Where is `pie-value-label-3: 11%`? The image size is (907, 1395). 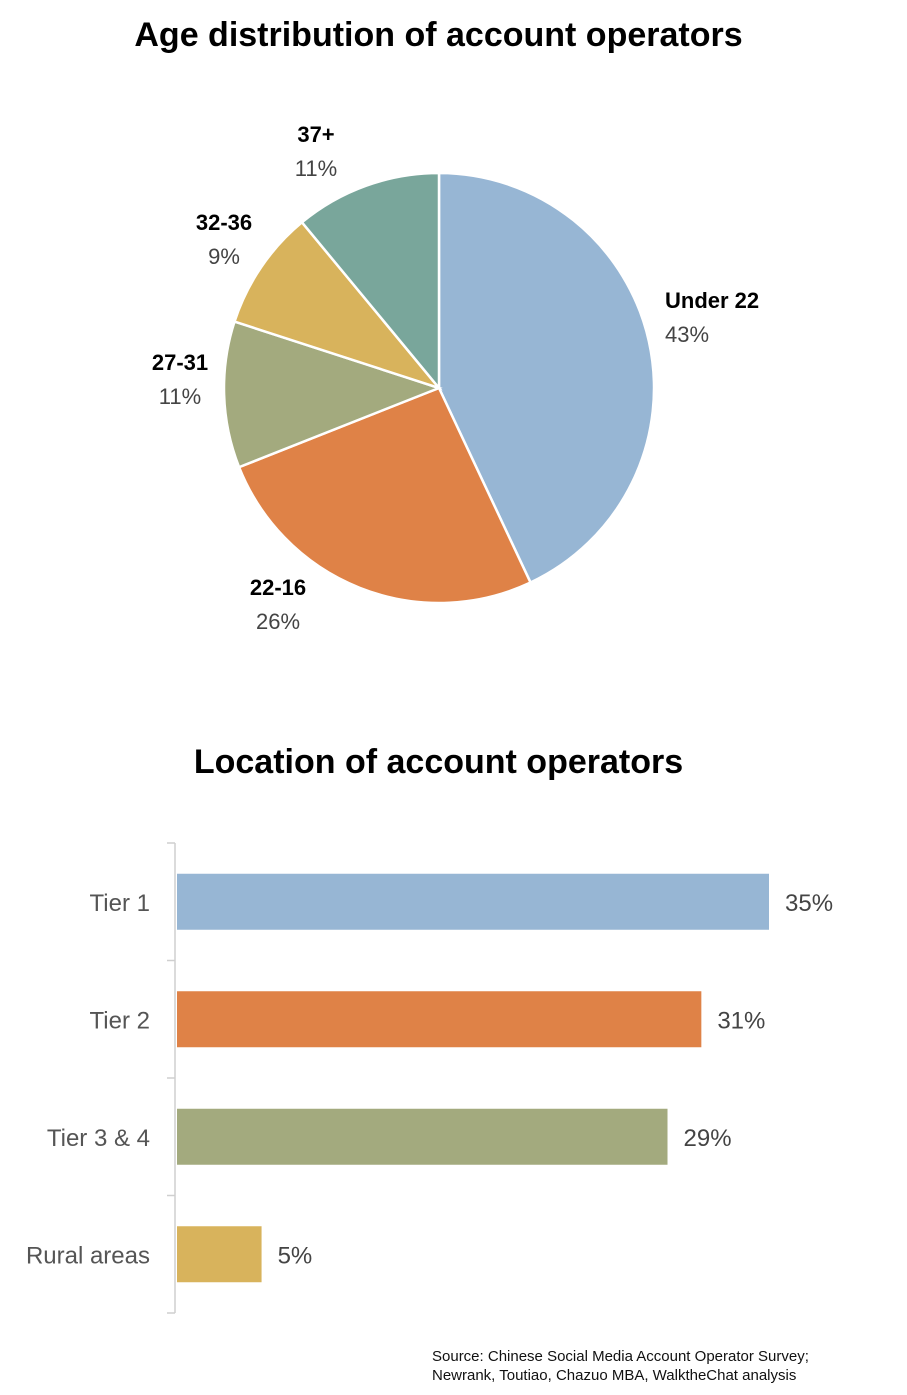
pie-value-label-3: 11% is located at coordinates (180, 396).